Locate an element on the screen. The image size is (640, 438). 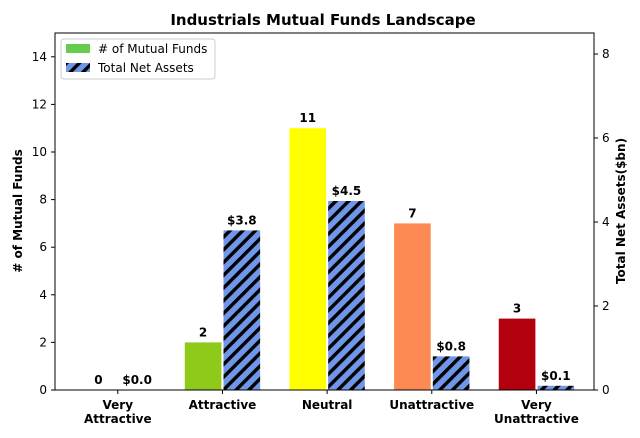
data-label-net-assets: $0.0 is located at coordinates (137, 380).